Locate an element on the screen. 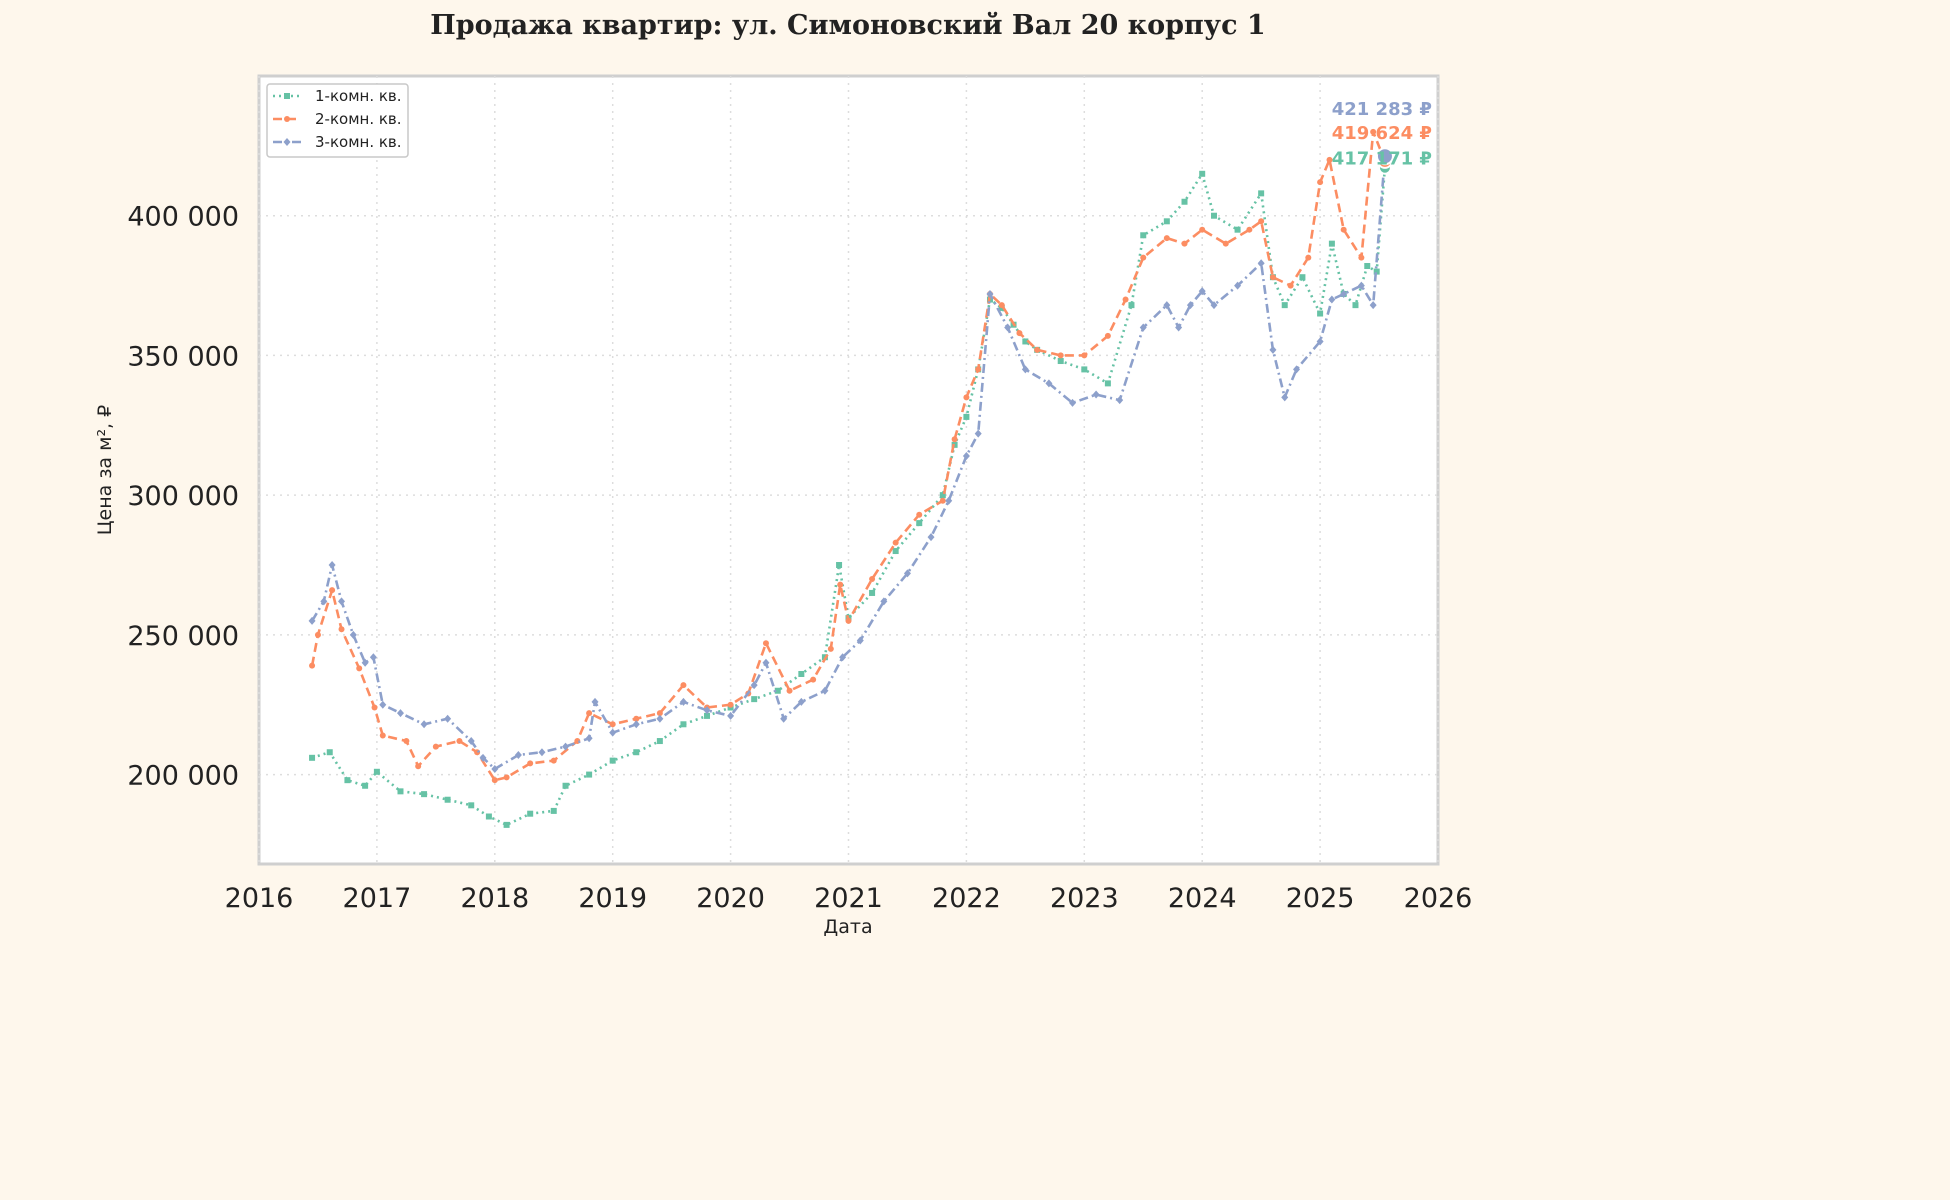  legend-item: 2-комн. кв. is located at coordinates (337, 119).